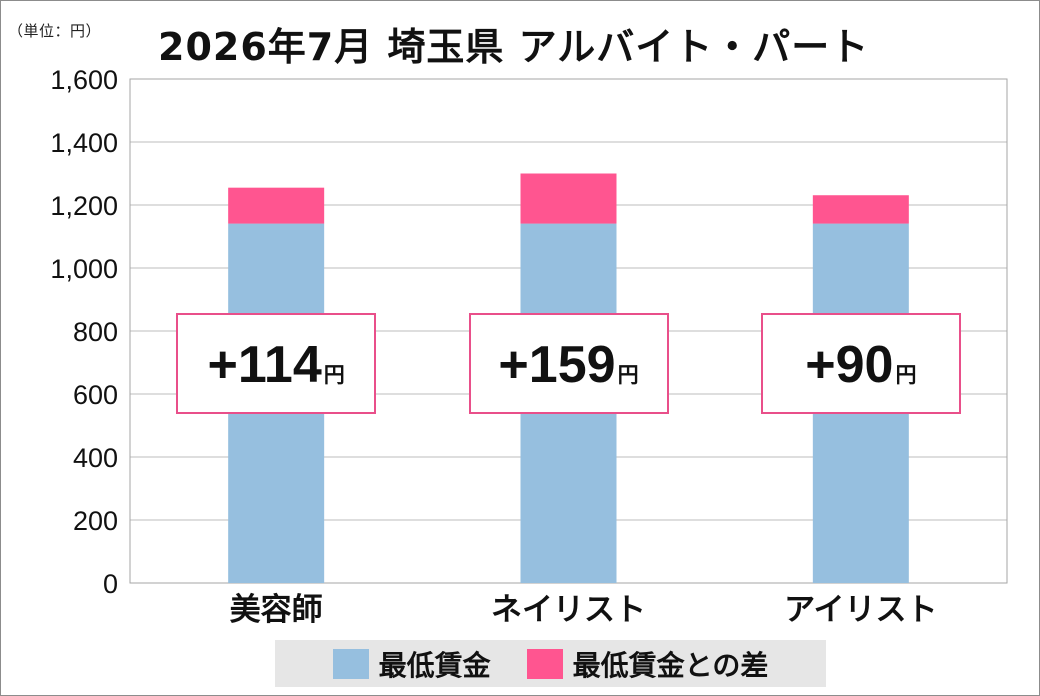 The width and height of the screenshot is (1040, 696). What do you see at coordinates (276, 610) in the screenshot?
I see `x-category-label: 美容師` at bounding box center [276, 610].